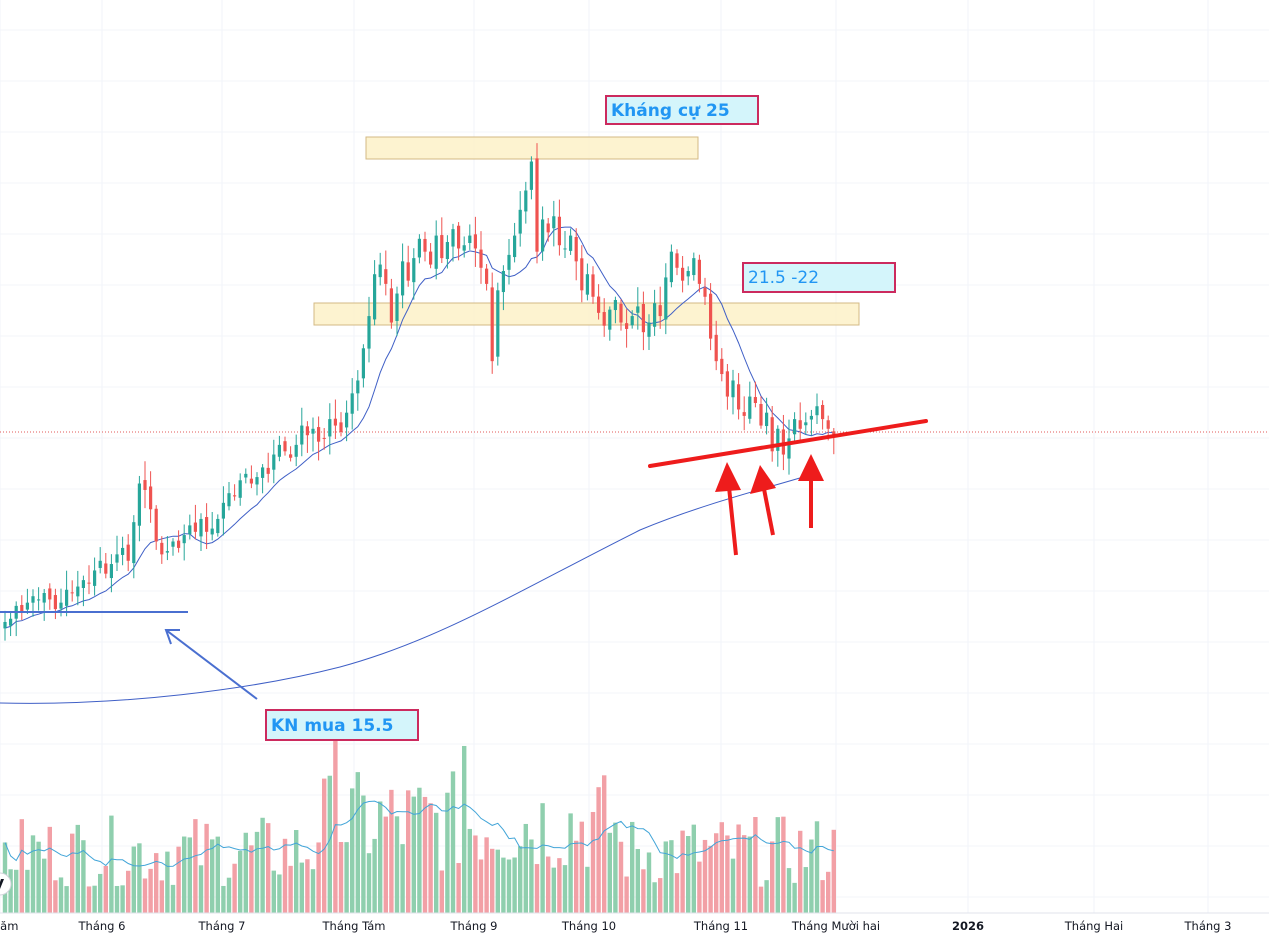 Image resolution: width=1269 pixels, height=944 pixels. I want to click on buy-pointer-arrow, so click(211, 664).